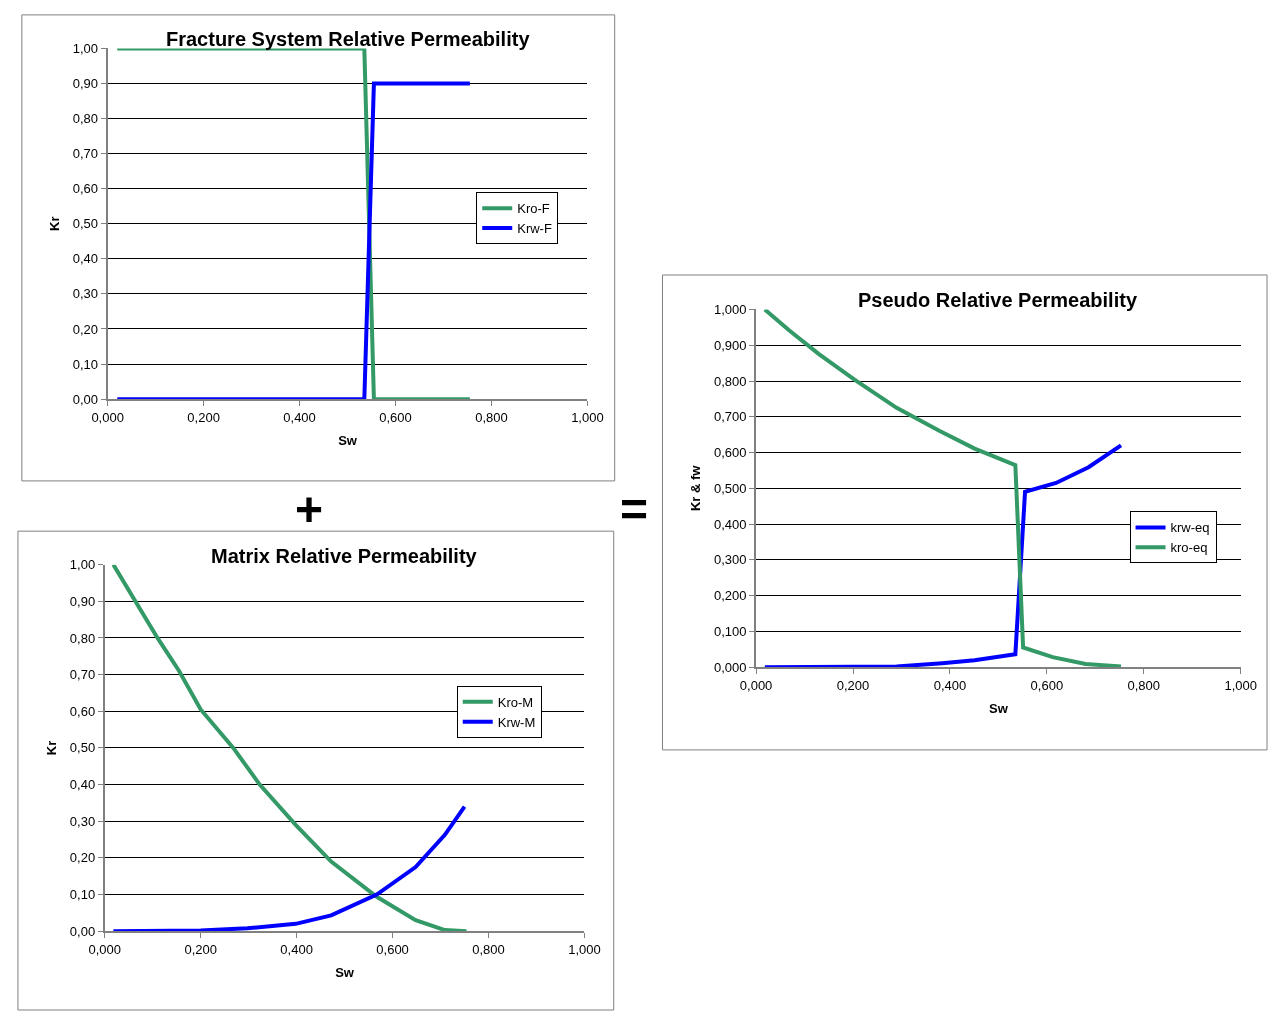 This screenshot has width=1284, height=1019. I want to click on y-tick-label: 0,300, so click(730, 560).